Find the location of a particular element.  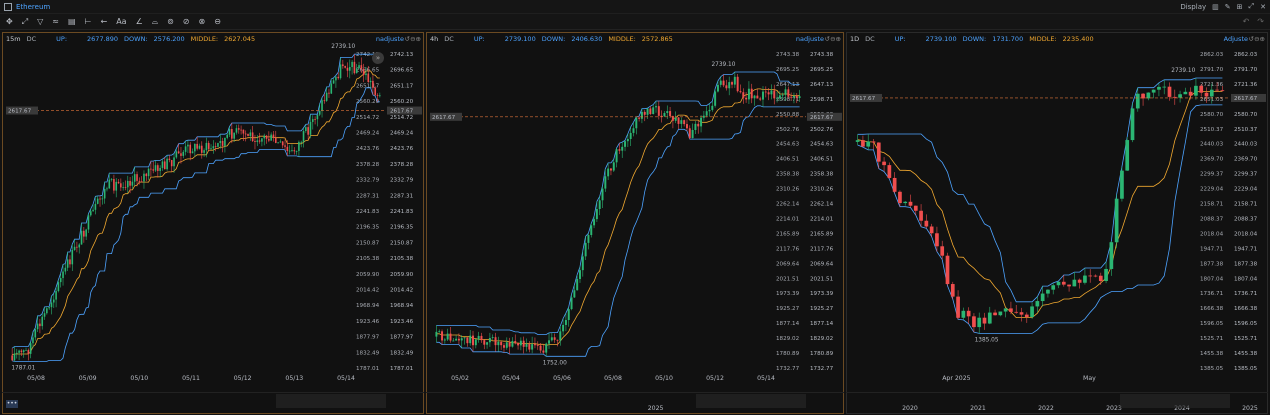

x-axis-label: 05/14 is located at coordinates (346, 378).